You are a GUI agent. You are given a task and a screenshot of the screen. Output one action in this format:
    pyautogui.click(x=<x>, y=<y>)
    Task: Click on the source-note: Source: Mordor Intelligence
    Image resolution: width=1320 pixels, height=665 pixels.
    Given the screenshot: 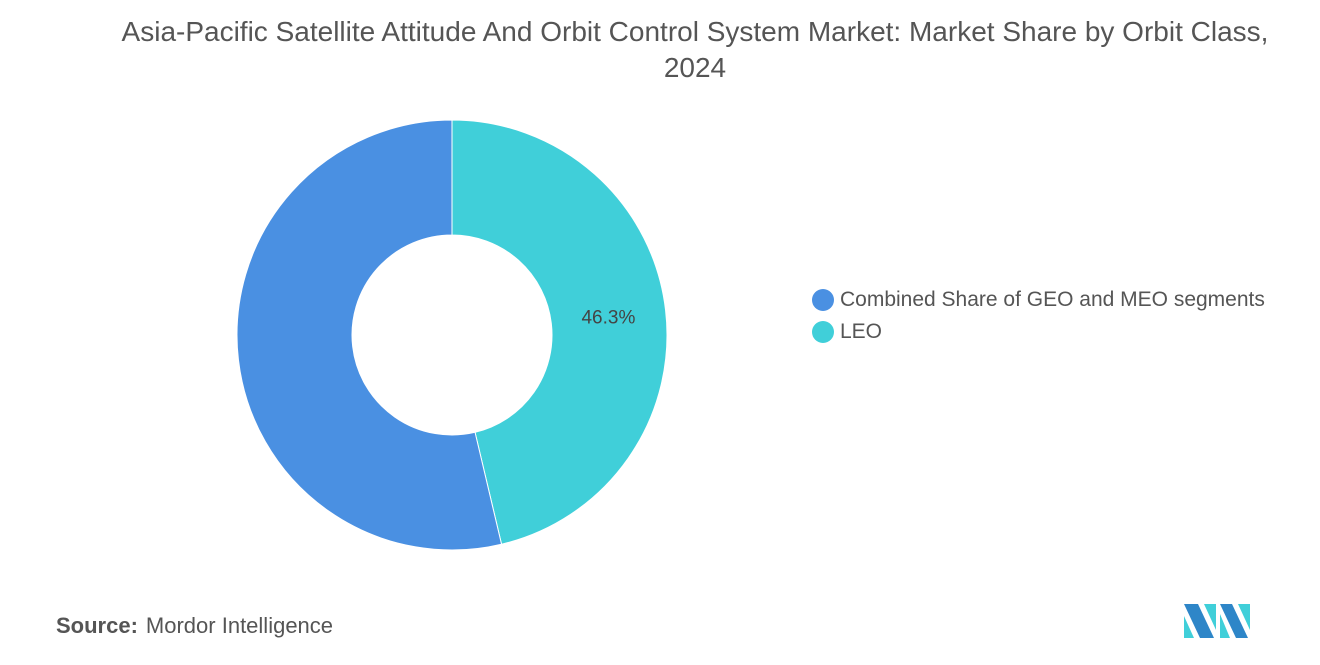 What is the action you would take?
    pyautogui.click(x=194, y=626)
    